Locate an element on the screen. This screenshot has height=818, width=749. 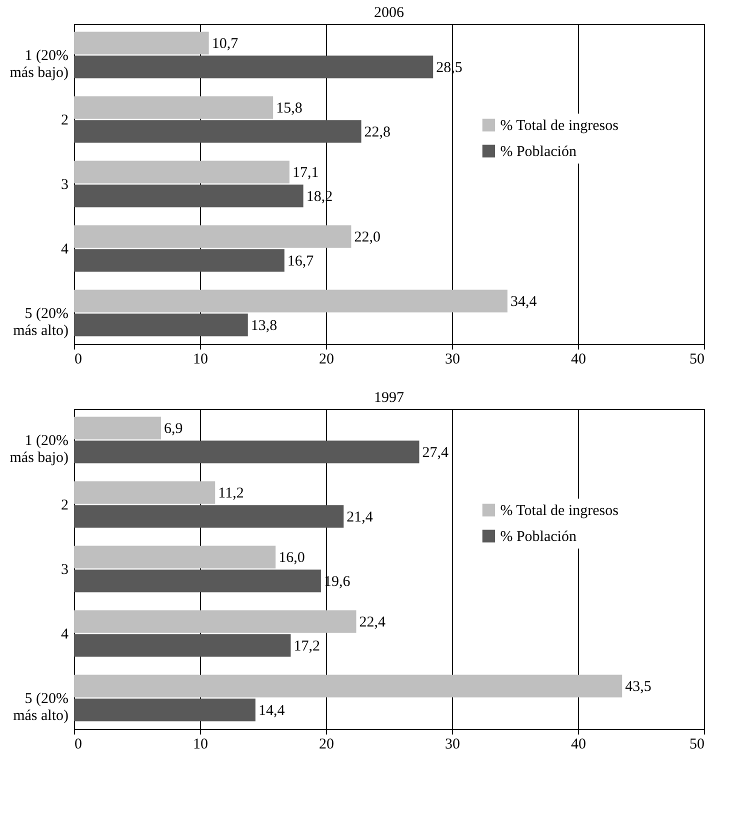
data-label: 15,8 is located at coordinates (289, 108).